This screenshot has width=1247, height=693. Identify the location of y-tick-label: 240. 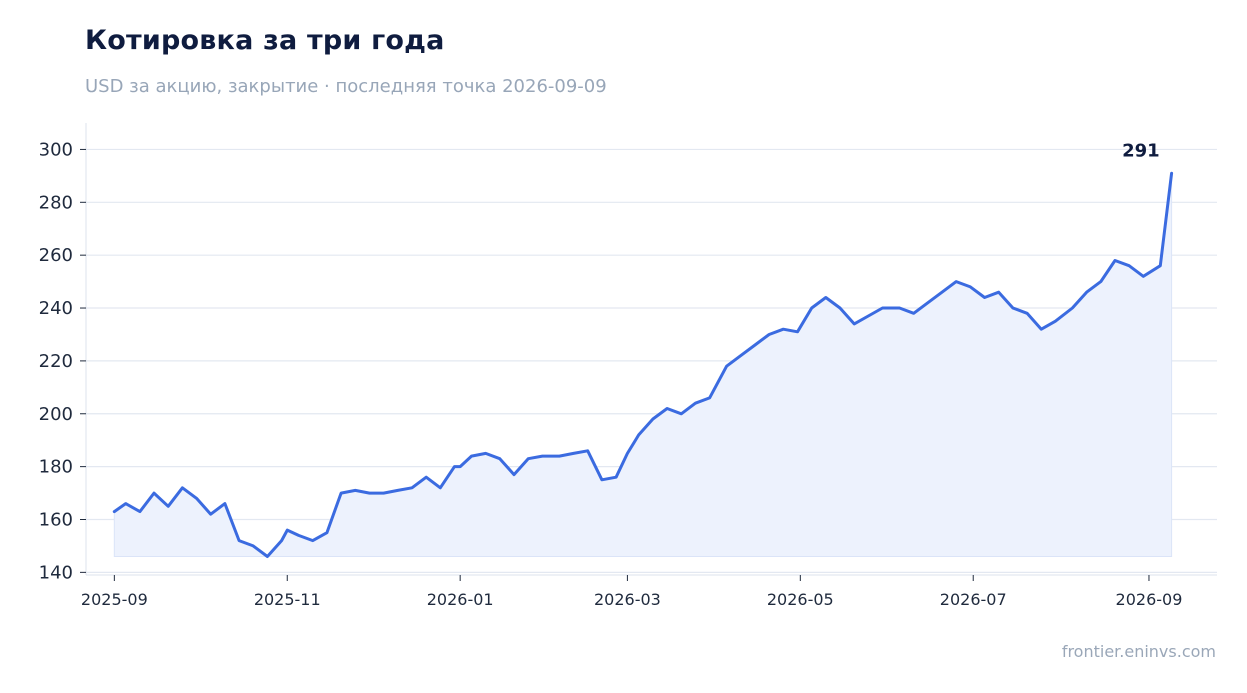
(56, 308).